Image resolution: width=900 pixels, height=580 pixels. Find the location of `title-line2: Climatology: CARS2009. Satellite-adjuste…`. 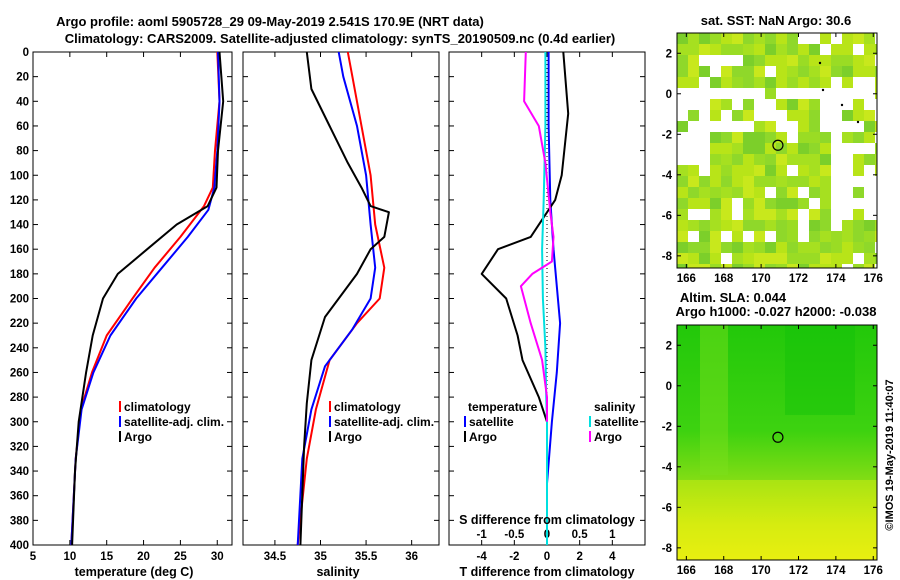

title-line2: Climatology: CARS2009. Satellite-adjuste… is located at coordinates (340, 38).